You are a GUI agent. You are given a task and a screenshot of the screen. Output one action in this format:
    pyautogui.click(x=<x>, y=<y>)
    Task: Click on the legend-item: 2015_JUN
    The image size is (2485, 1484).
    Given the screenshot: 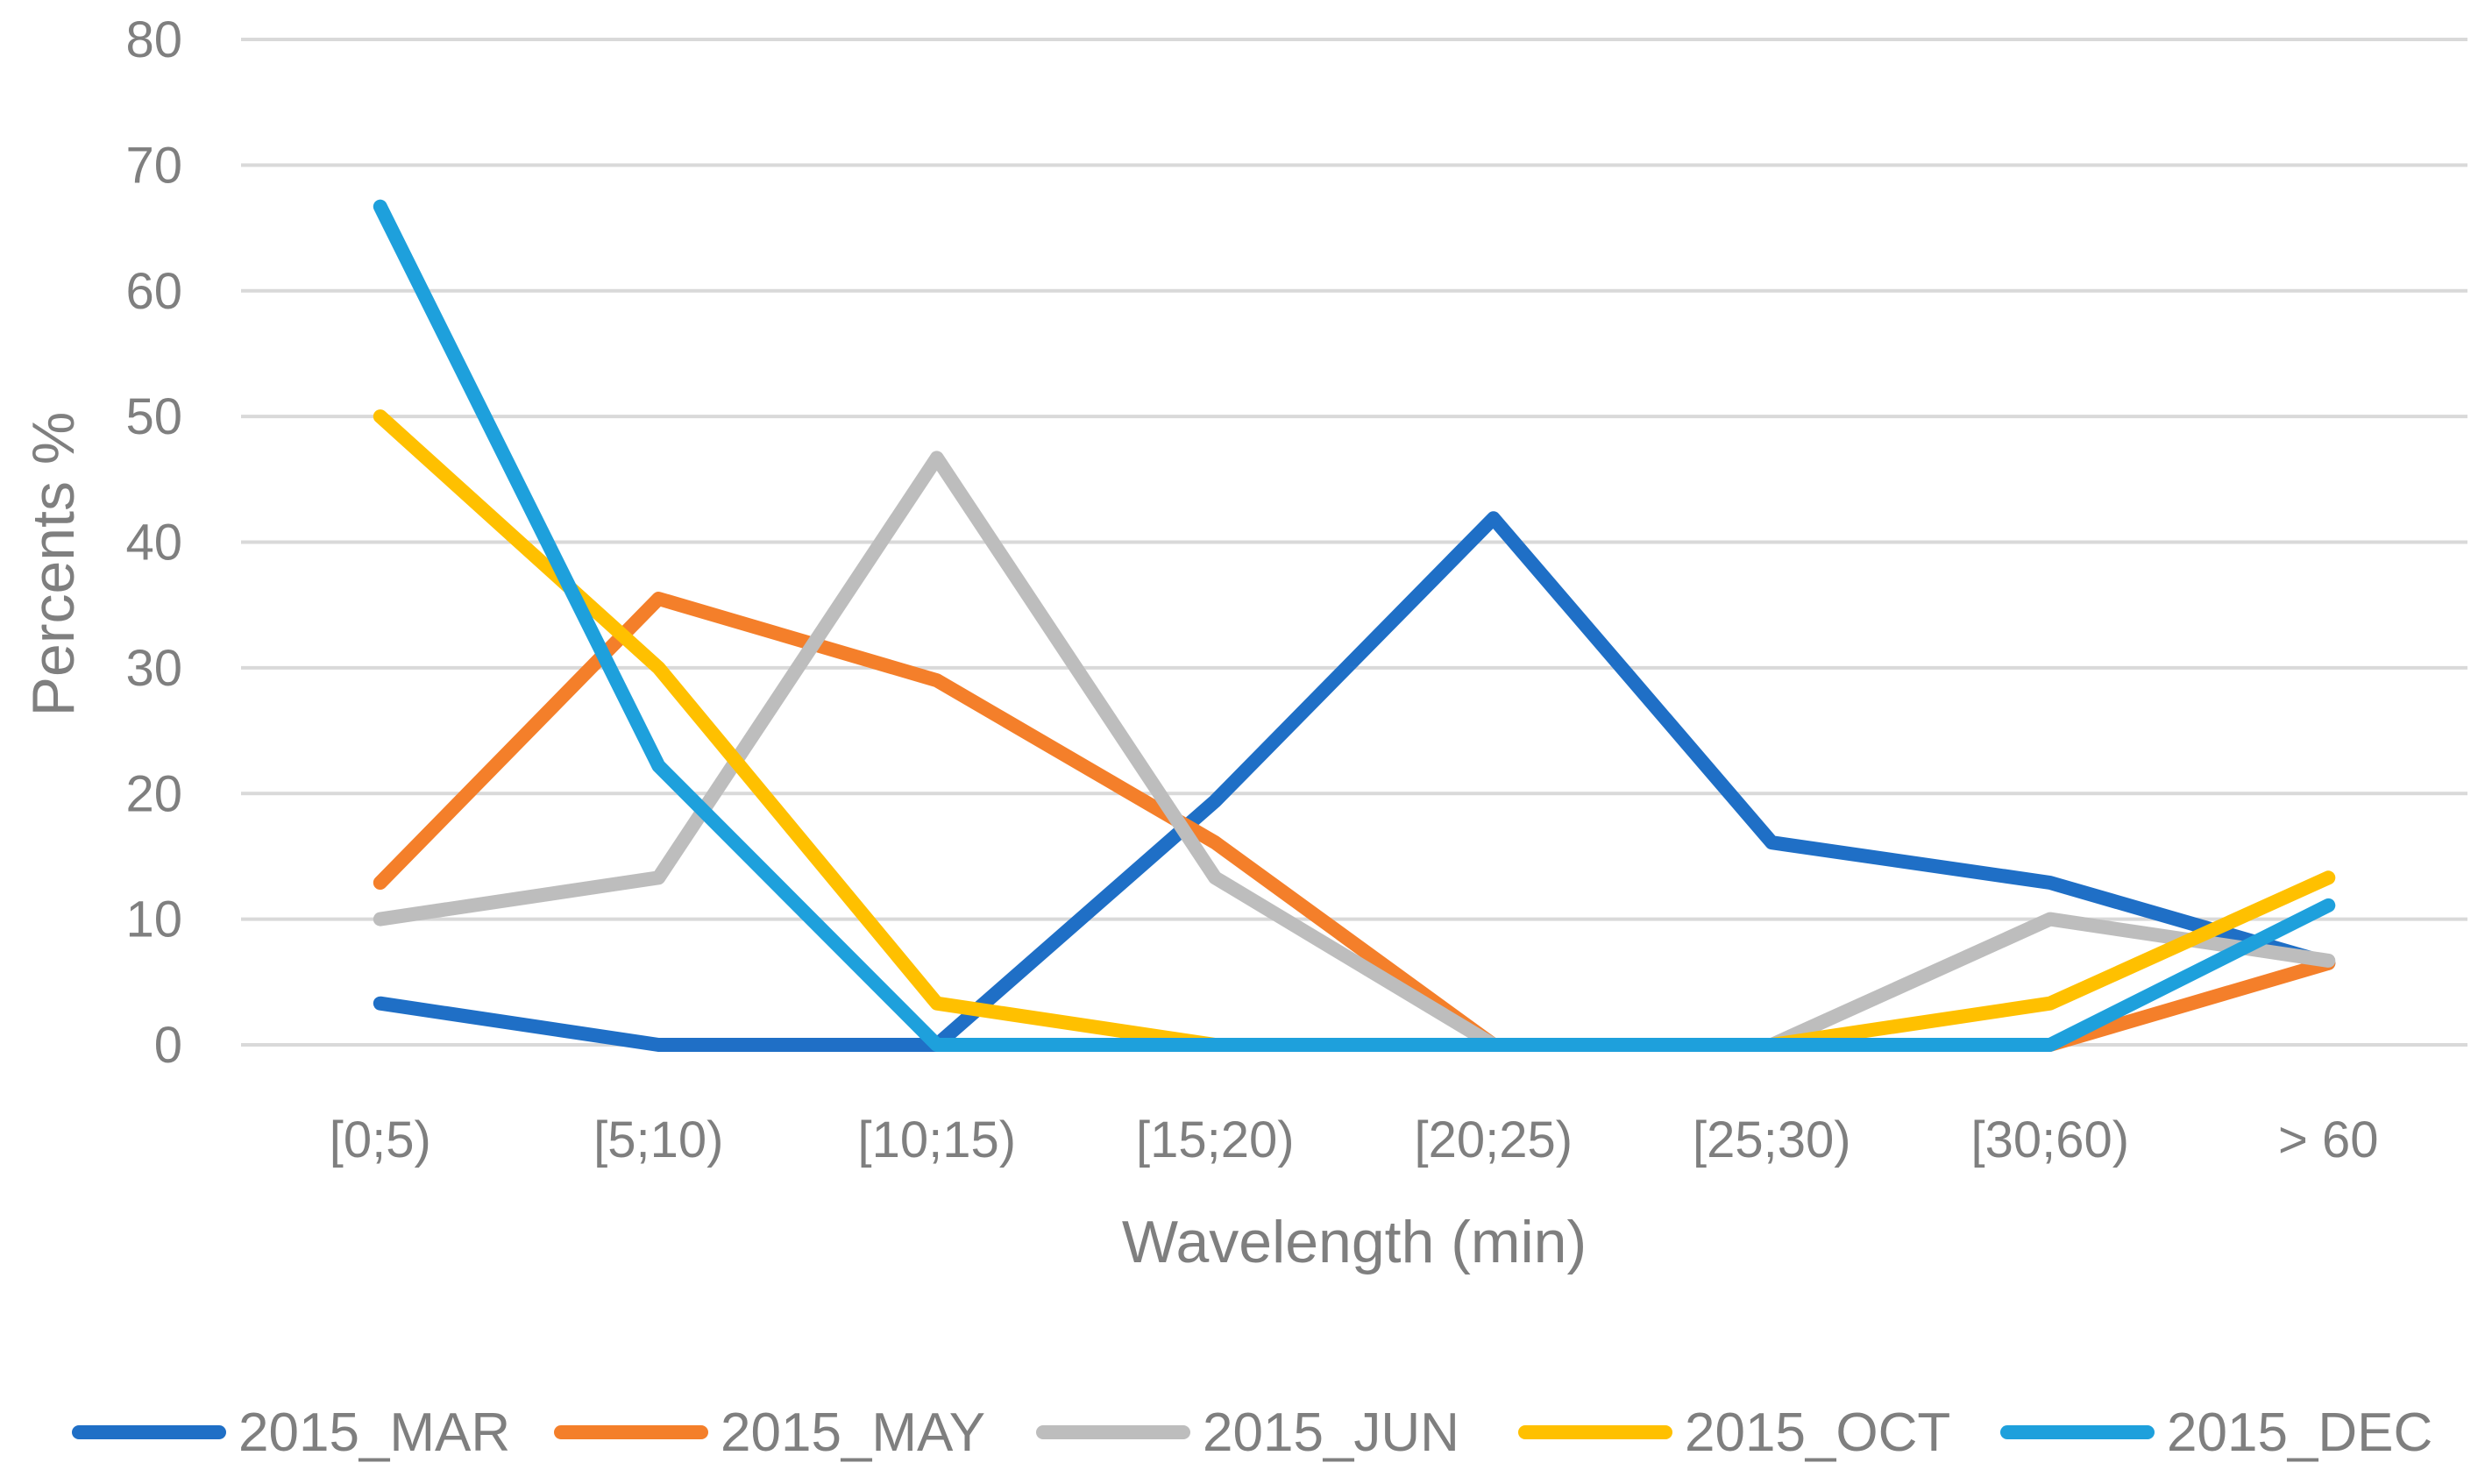 What is the action you would take?
    pyautogui.click(x=1247, y=1432)
    